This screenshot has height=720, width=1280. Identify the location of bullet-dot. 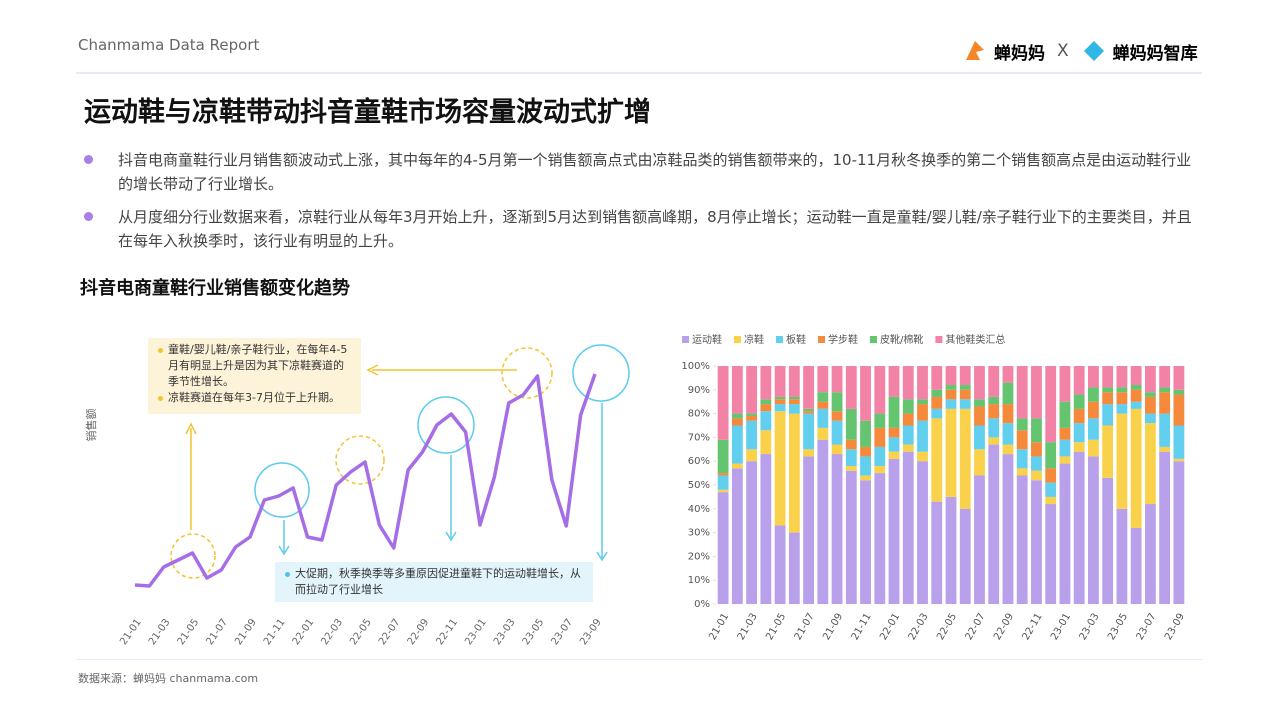
(88, 216).